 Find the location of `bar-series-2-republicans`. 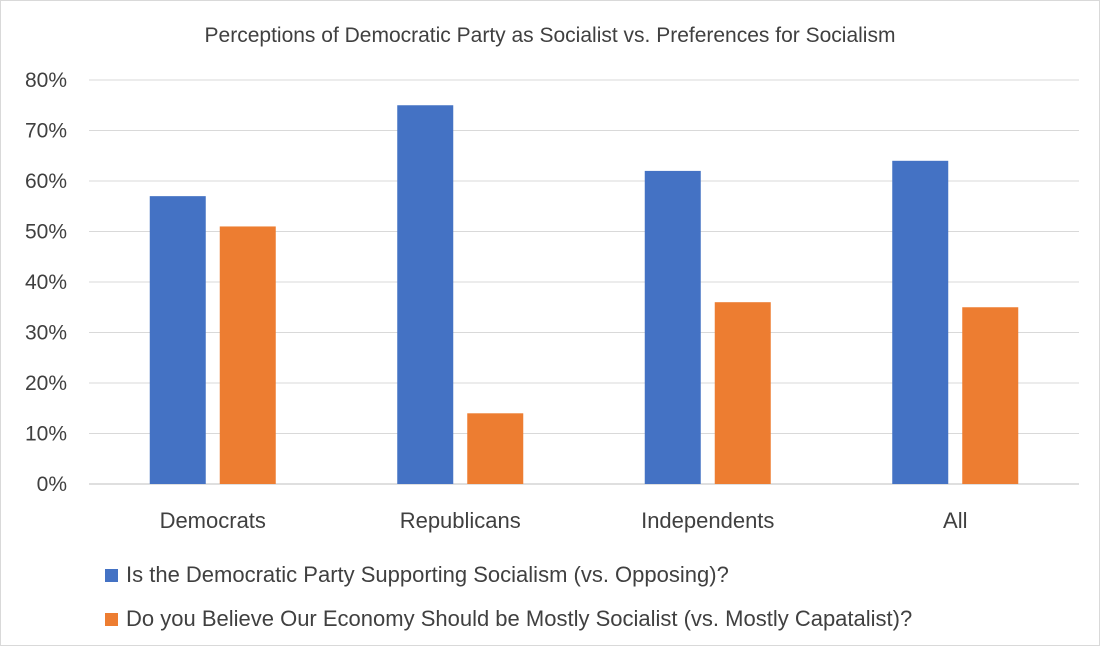

bar-series-2-republicans is located at coordinates (495, 448).